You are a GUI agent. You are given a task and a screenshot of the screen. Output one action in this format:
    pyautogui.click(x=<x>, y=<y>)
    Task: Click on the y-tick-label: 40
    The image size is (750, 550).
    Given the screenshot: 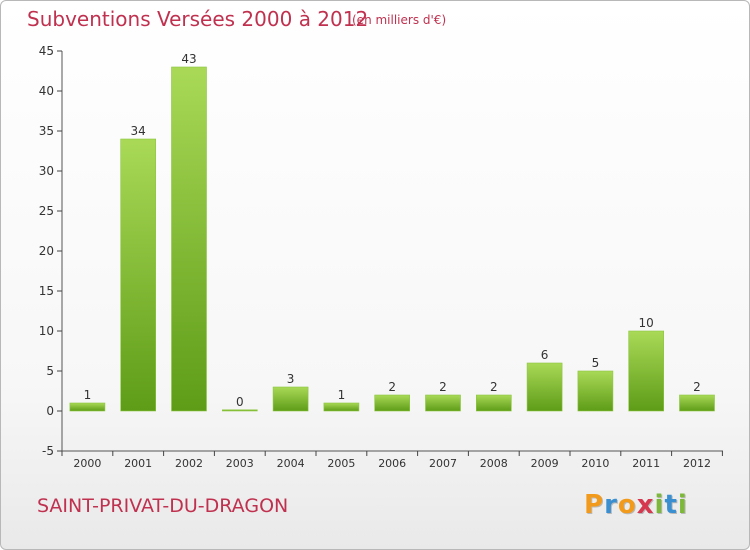 What is the action you would take?
    pyautogui.click(x=46, y=91)
    